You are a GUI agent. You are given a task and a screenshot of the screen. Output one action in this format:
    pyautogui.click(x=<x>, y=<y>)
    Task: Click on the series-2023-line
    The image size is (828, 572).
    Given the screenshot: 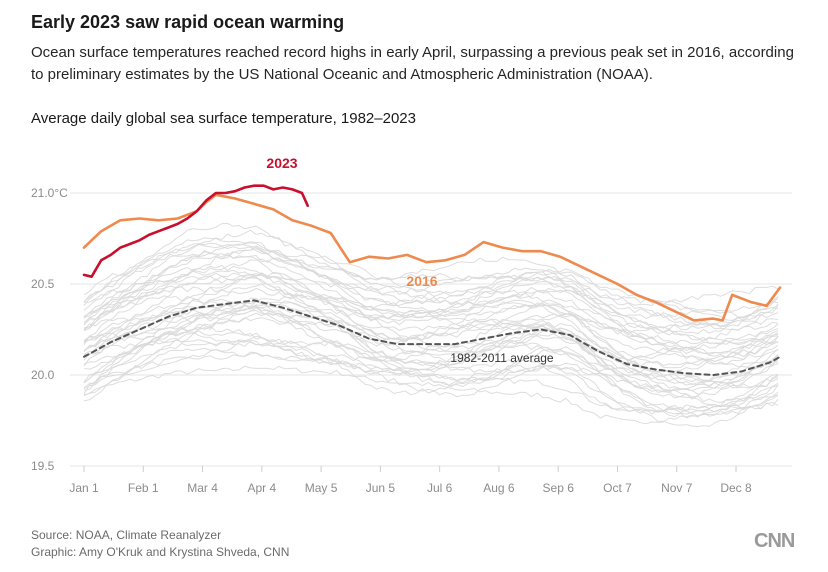 What is the action you would take?
    pyautogui.click(x=195, y=231)
    